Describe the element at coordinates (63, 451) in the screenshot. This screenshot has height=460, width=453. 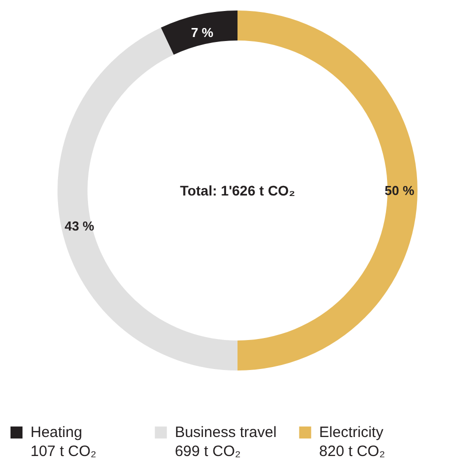
I see `text: 107 t CO₂` at that location.